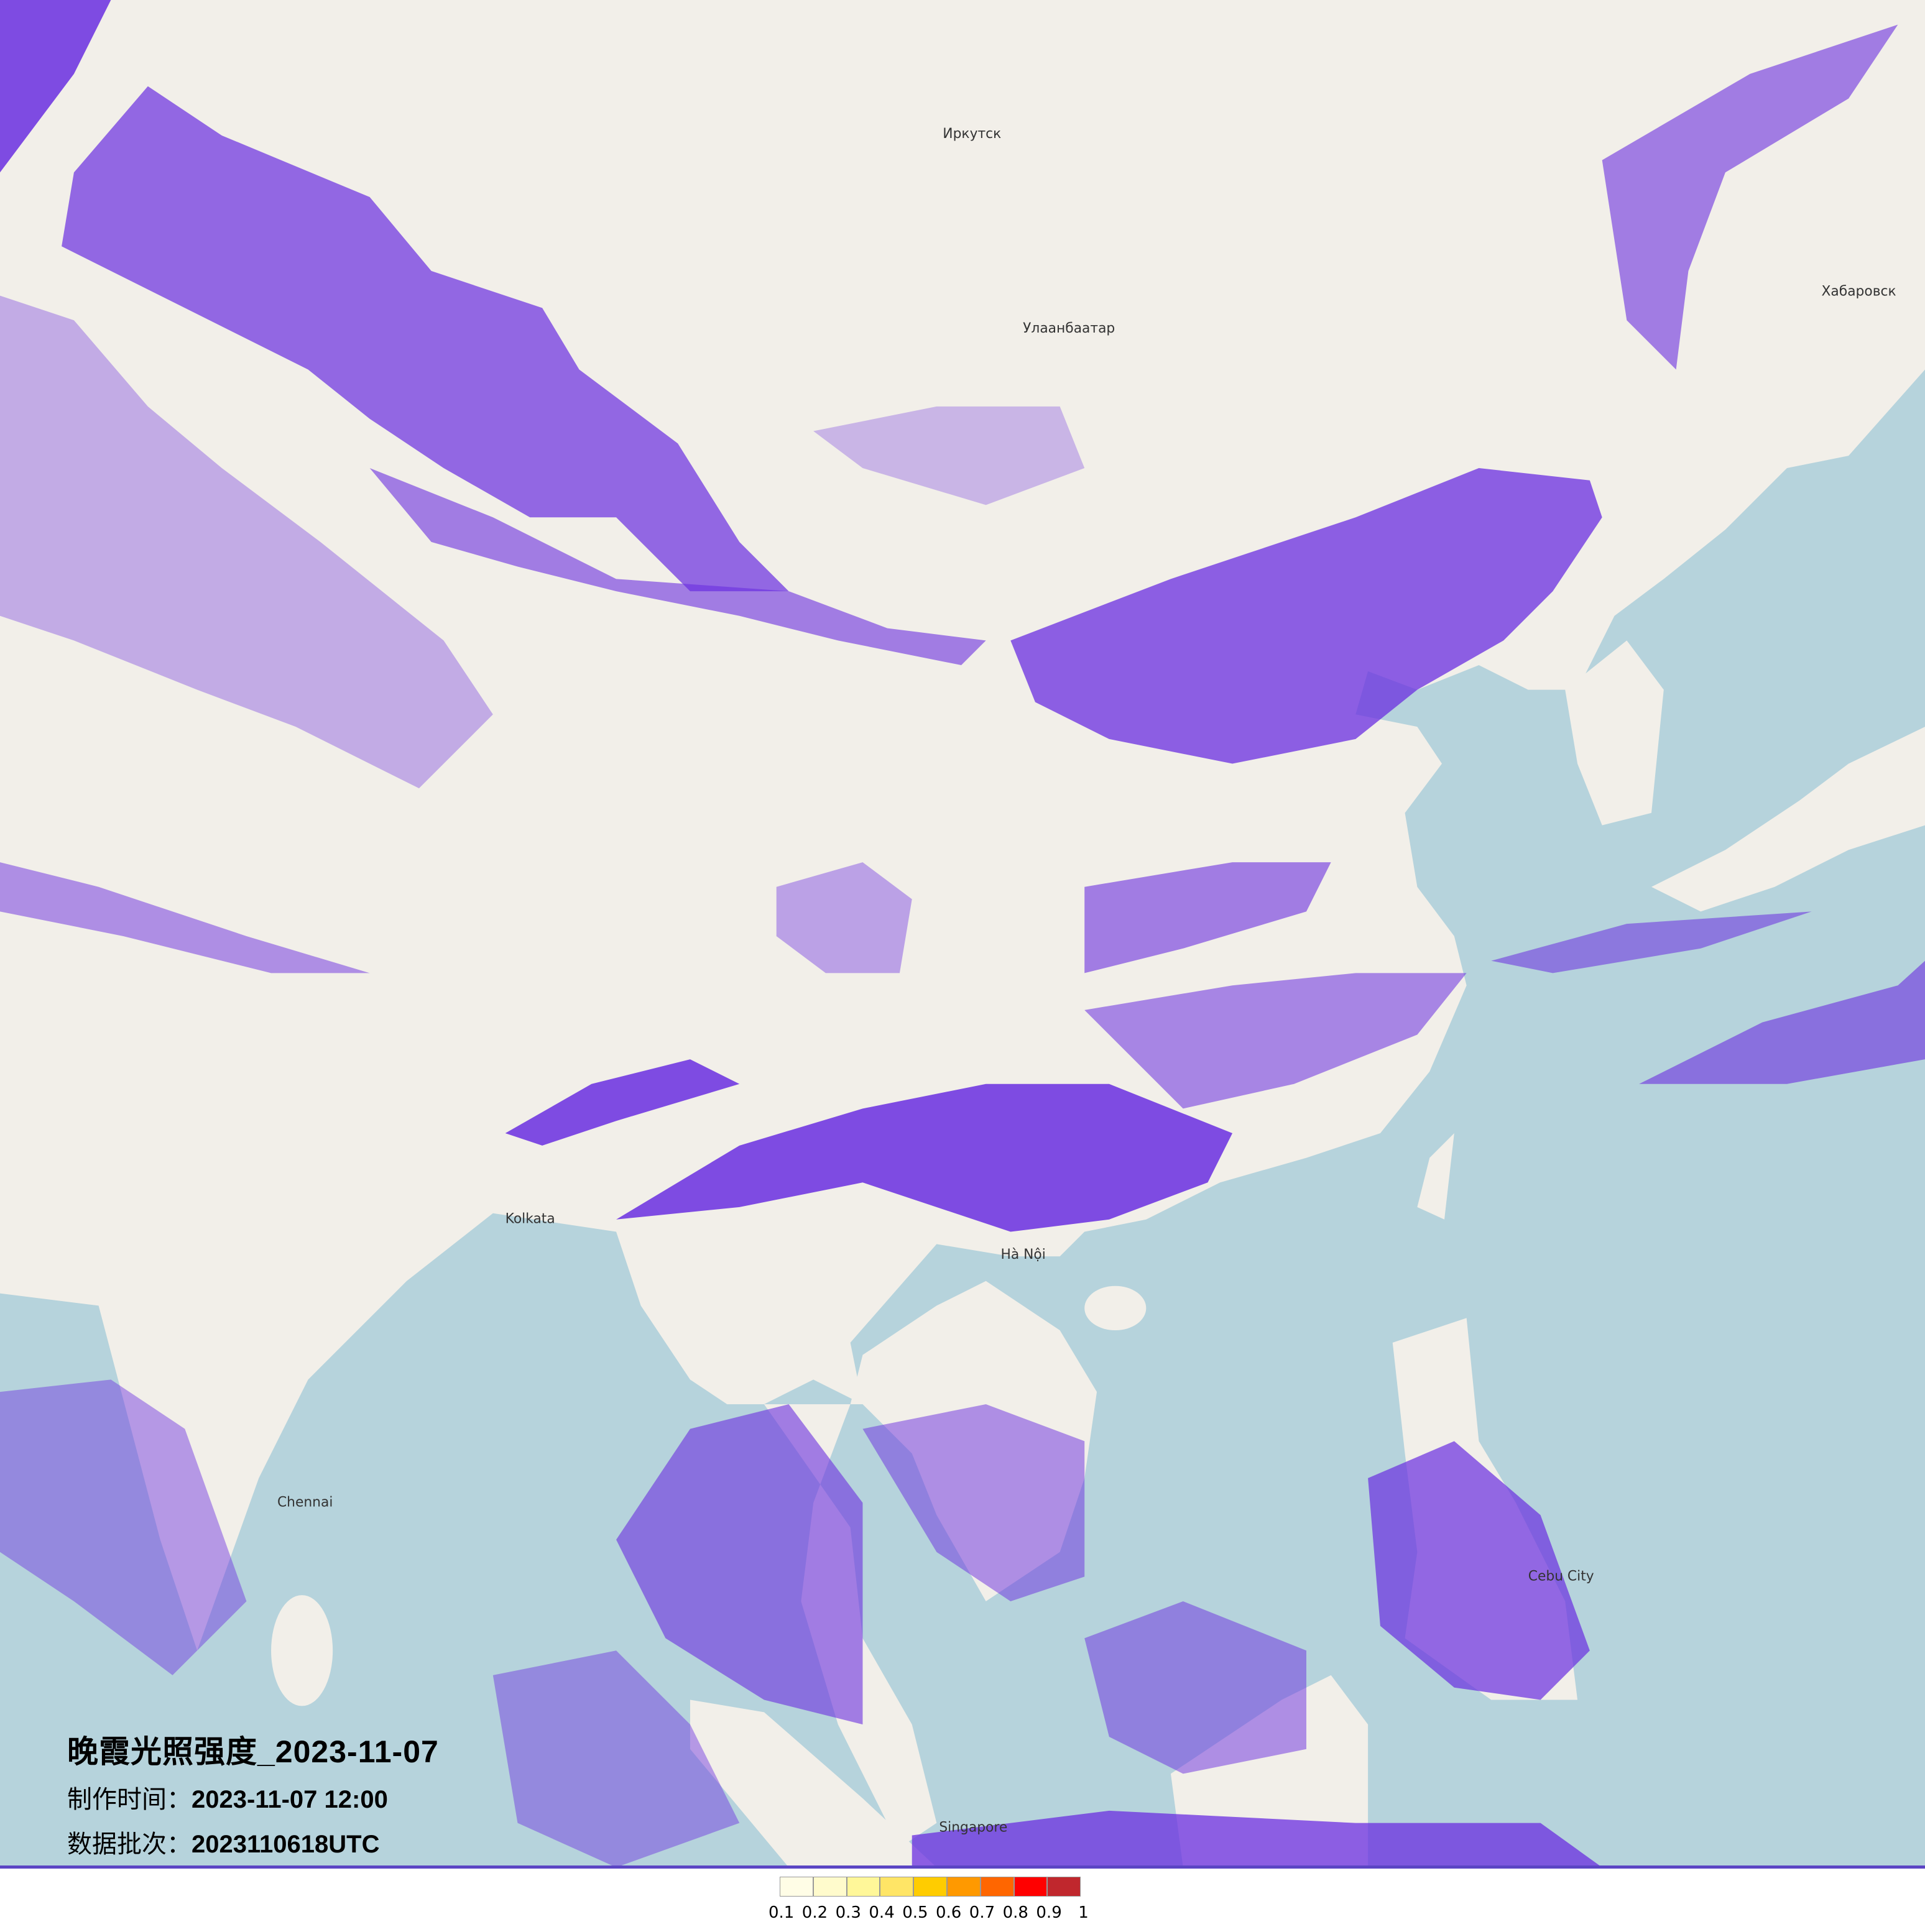 The width and height of the screenshot is (1925, 1932). What do you see at coordinates (813, 1783) in the screenshot?
I see `sumatra` at bounding box center [813, 1783].